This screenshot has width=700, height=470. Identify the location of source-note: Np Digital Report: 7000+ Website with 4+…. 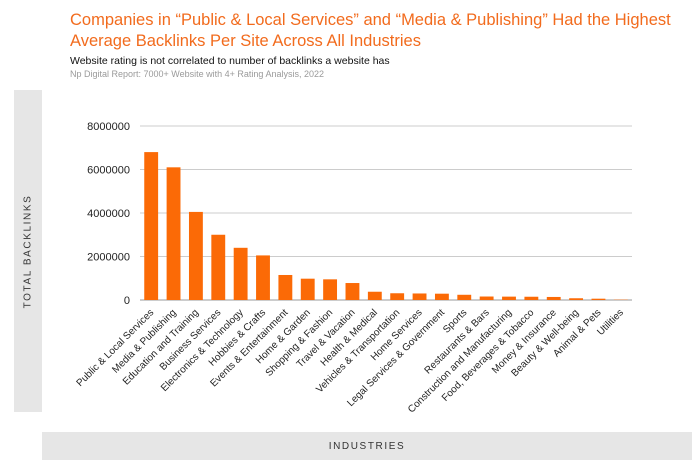
(197, 74).